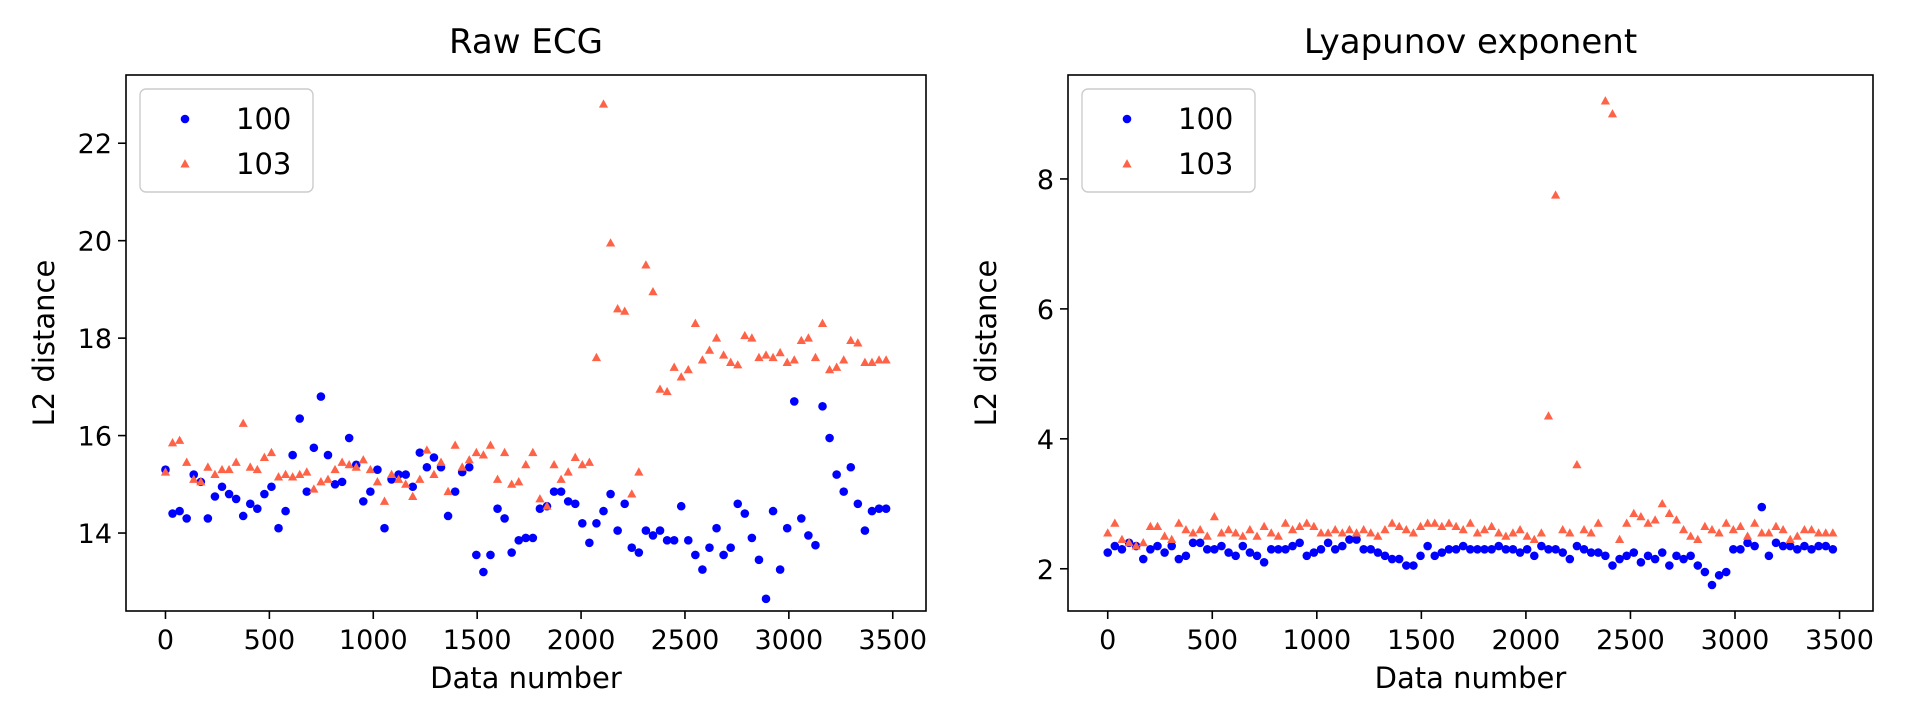  What do you see at coordinates (477, 640) in the screenshot?
I see `x-tick-label: 1500` at bounding box center [477, 640].